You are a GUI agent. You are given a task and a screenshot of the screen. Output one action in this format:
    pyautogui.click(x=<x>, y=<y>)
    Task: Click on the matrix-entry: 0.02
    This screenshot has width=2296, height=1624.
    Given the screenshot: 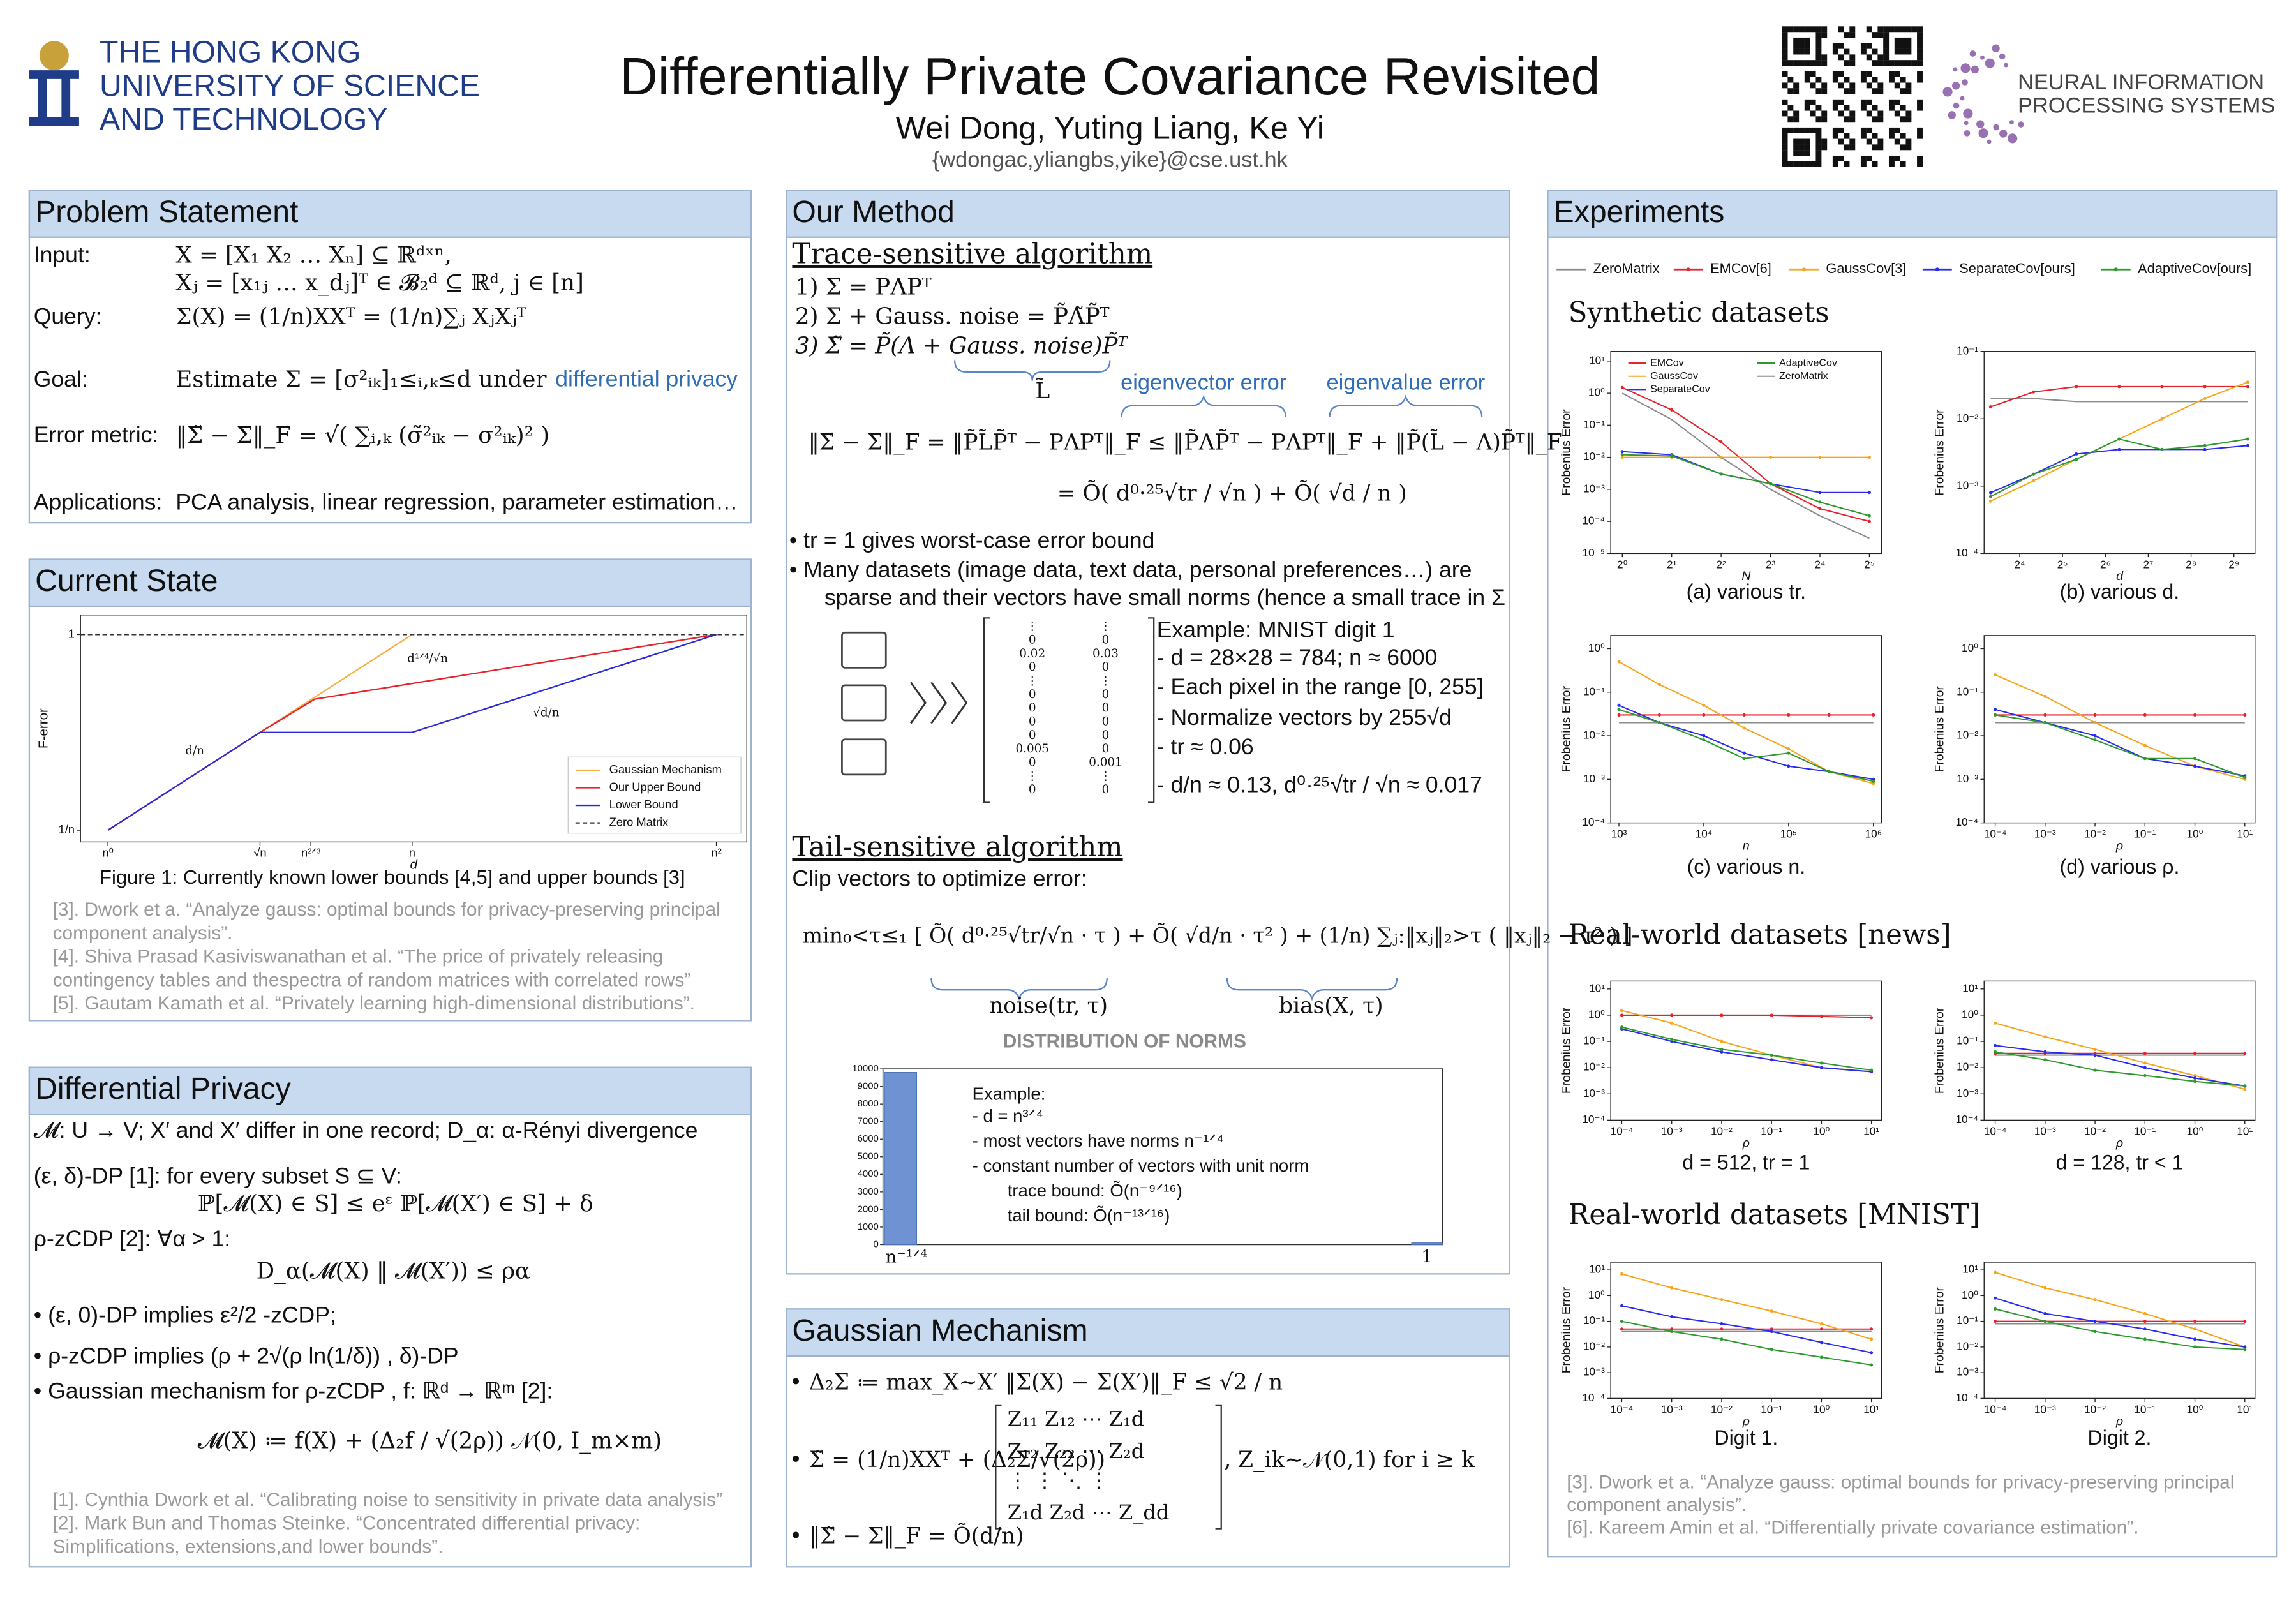 What is the action you would take?
    pyautogui.click(x=1032, y=654)
    